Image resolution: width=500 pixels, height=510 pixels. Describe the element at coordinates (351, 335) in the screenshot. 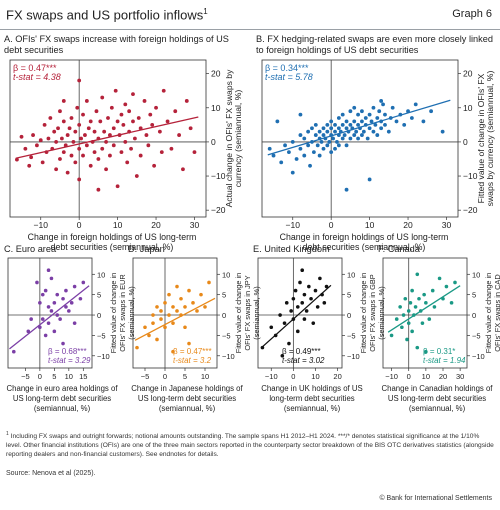

I see `y-tick-label: −5` at that location.